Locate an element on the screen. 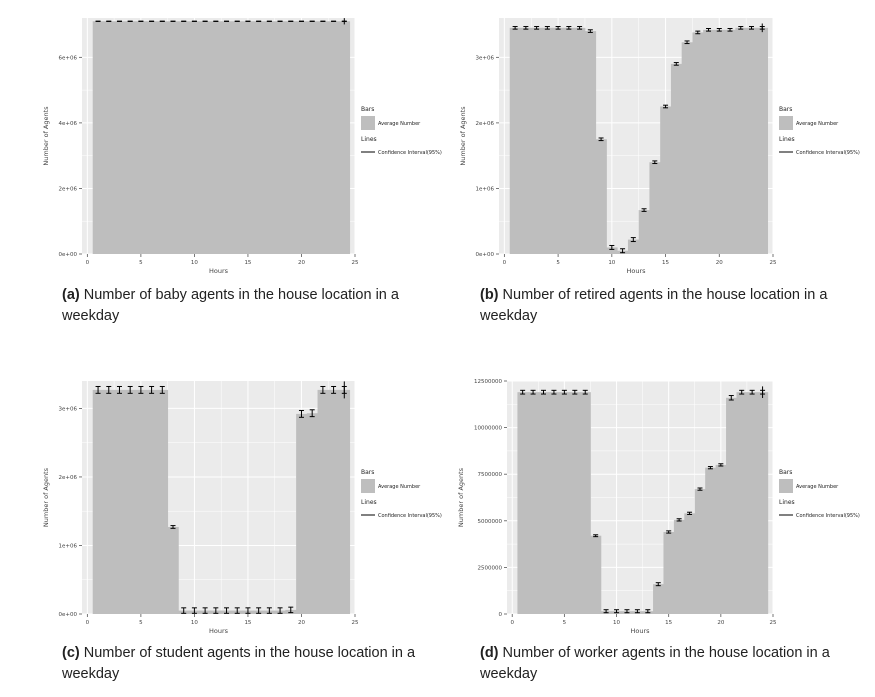 Image resolution: width=875 pixels, height=697 pixels. x-tick-label: 10 is located at coordinates (616, 623).